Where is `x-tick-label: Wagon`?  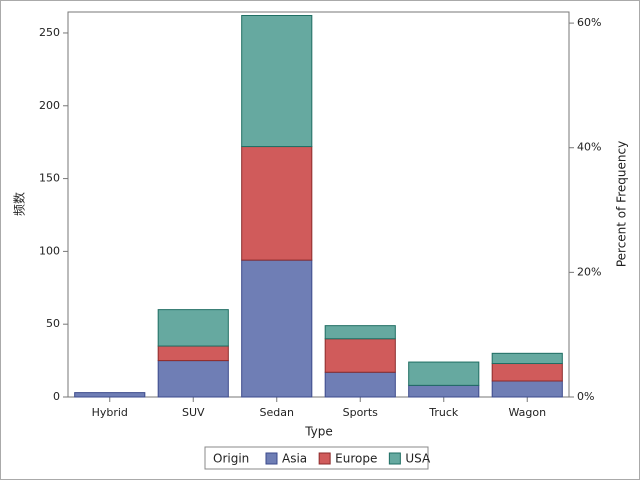 x-tick-label: Wagon is located at coordinates (527, 412).